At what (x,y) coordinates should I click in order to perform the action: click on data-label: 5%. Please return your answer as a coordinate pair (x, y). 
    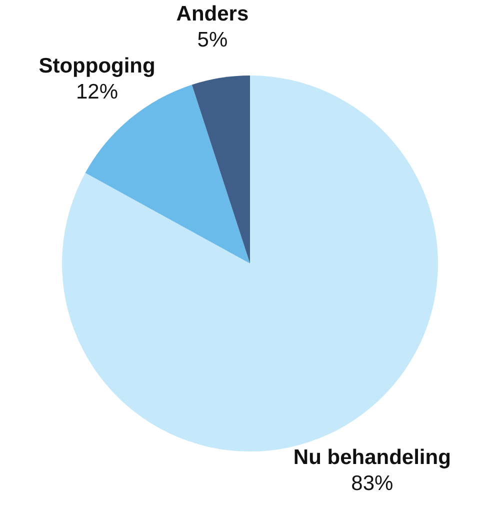
    Looking at the image, I should click on (212, 40).